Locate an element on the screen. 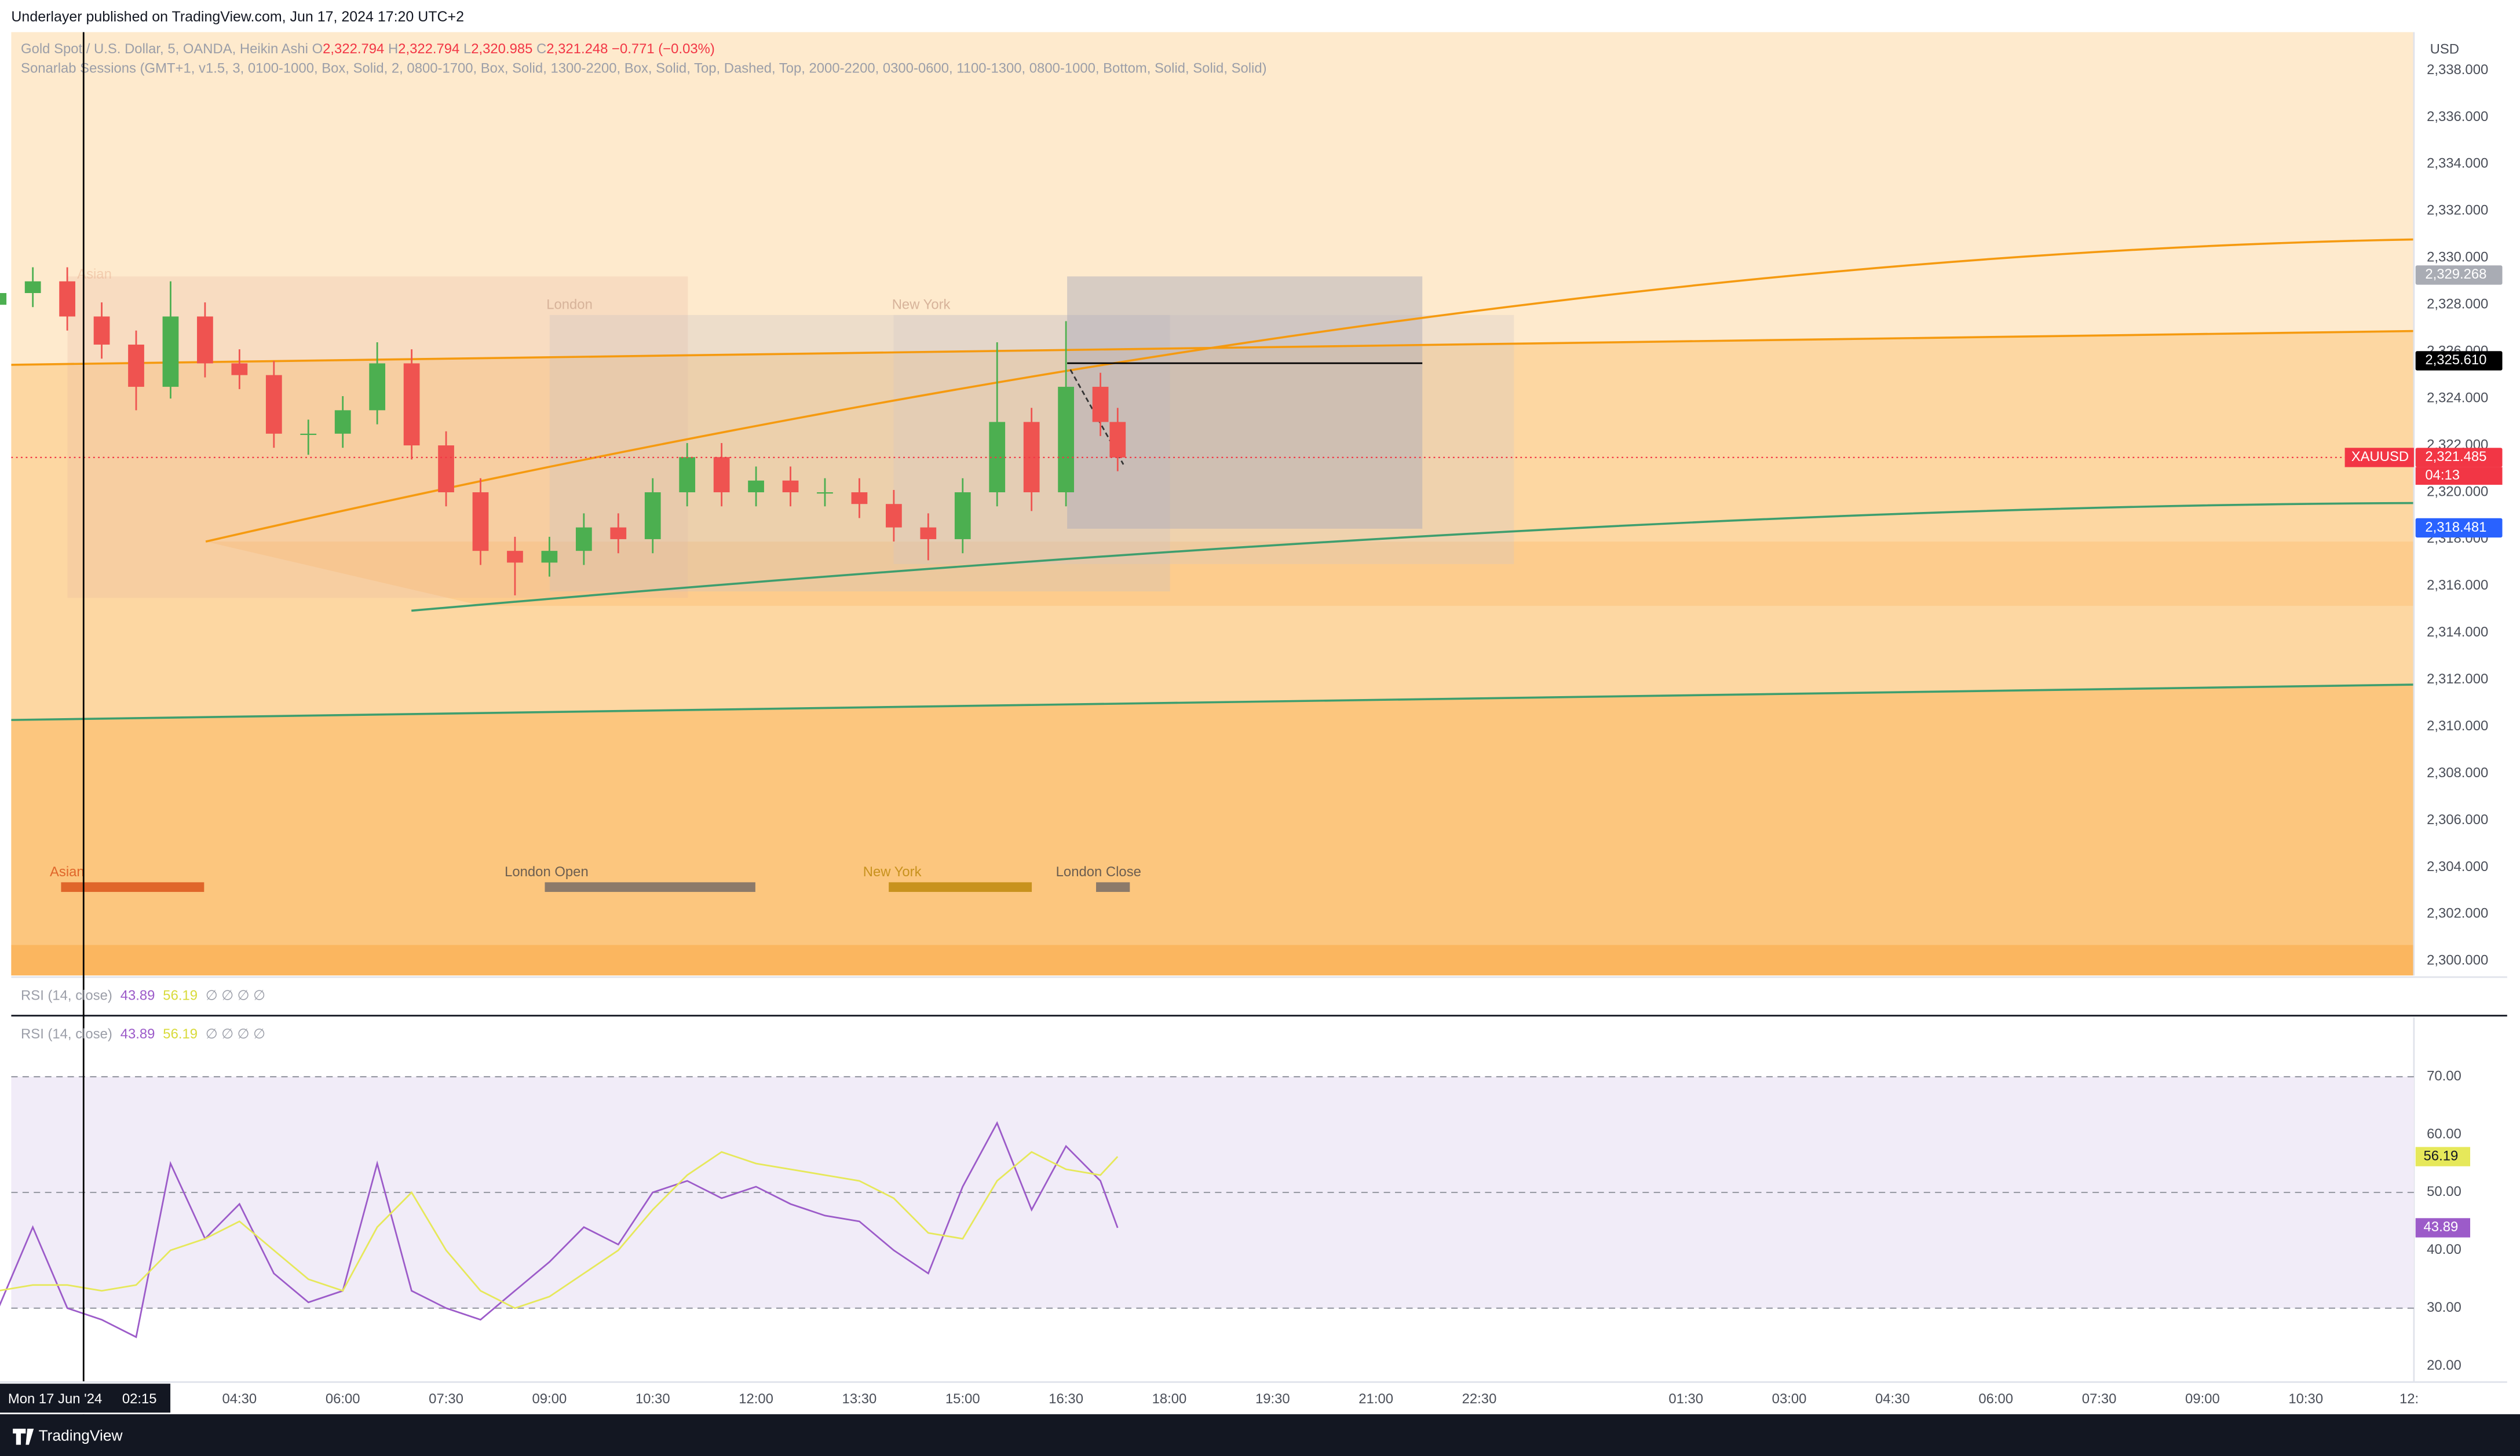  y-tick-label: 2,310.000 is located at coordinates (2458, 726).